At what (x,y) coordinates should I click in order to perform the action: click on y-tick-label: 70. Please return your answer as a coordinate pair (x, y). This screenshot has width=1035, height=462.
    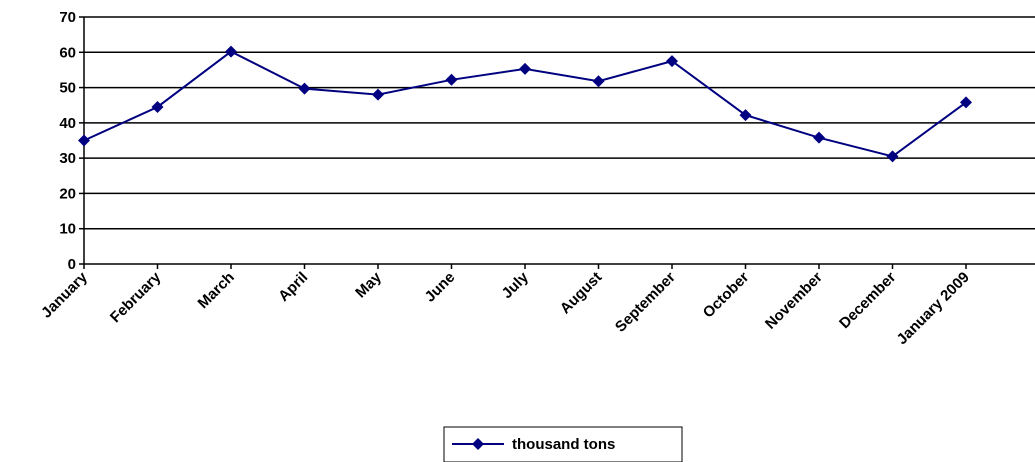
    Looking at the image, I should click on (67, 17).